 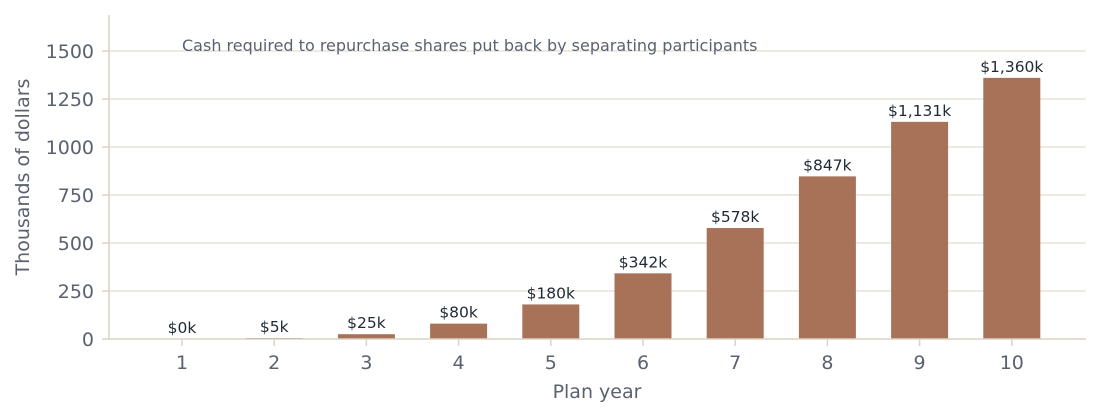 What do you see at coordinates (827, 165) in the screenshot?
I see `data-label: $847k` at bounding box center [827, 165].